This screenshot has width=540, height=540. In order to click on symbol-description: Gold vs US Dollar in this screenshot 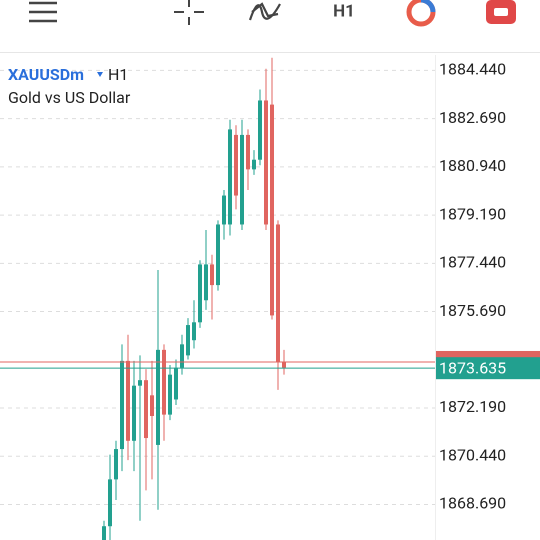, I will do `click(69, 97)`.